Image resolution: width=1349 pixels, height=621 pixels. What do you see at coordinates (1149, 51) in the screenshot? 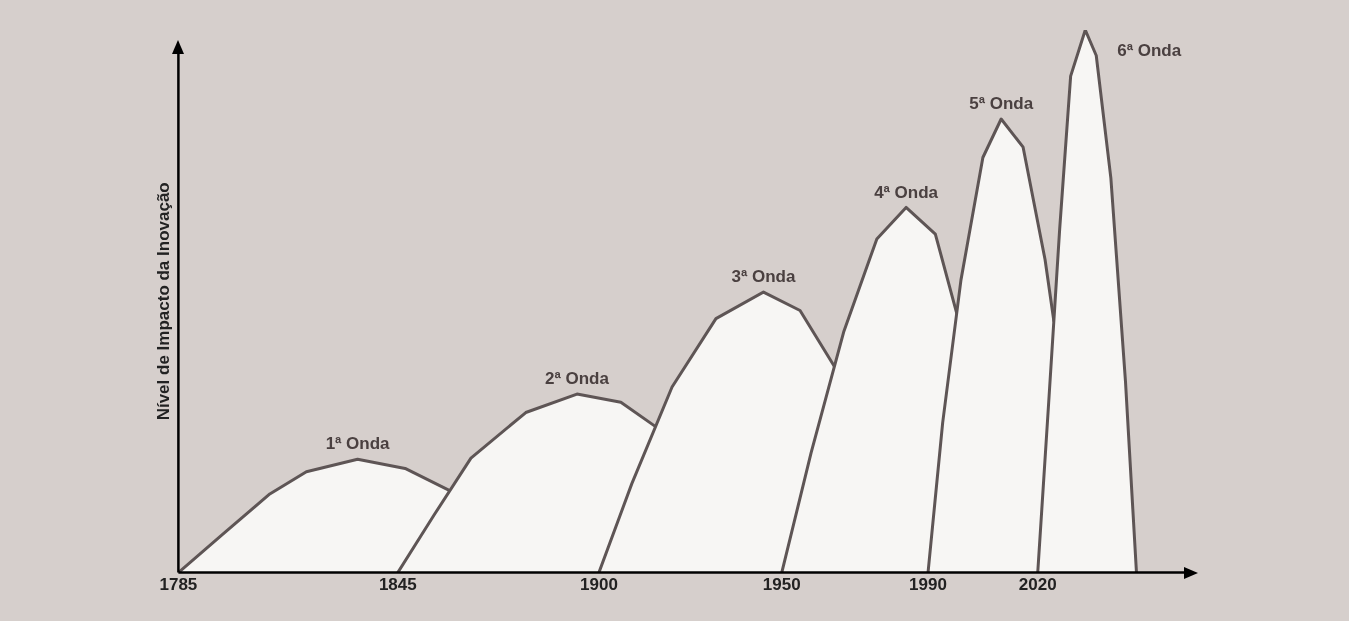
I see `series-label: 6ª Onda` at bounding box center [1149, 51].